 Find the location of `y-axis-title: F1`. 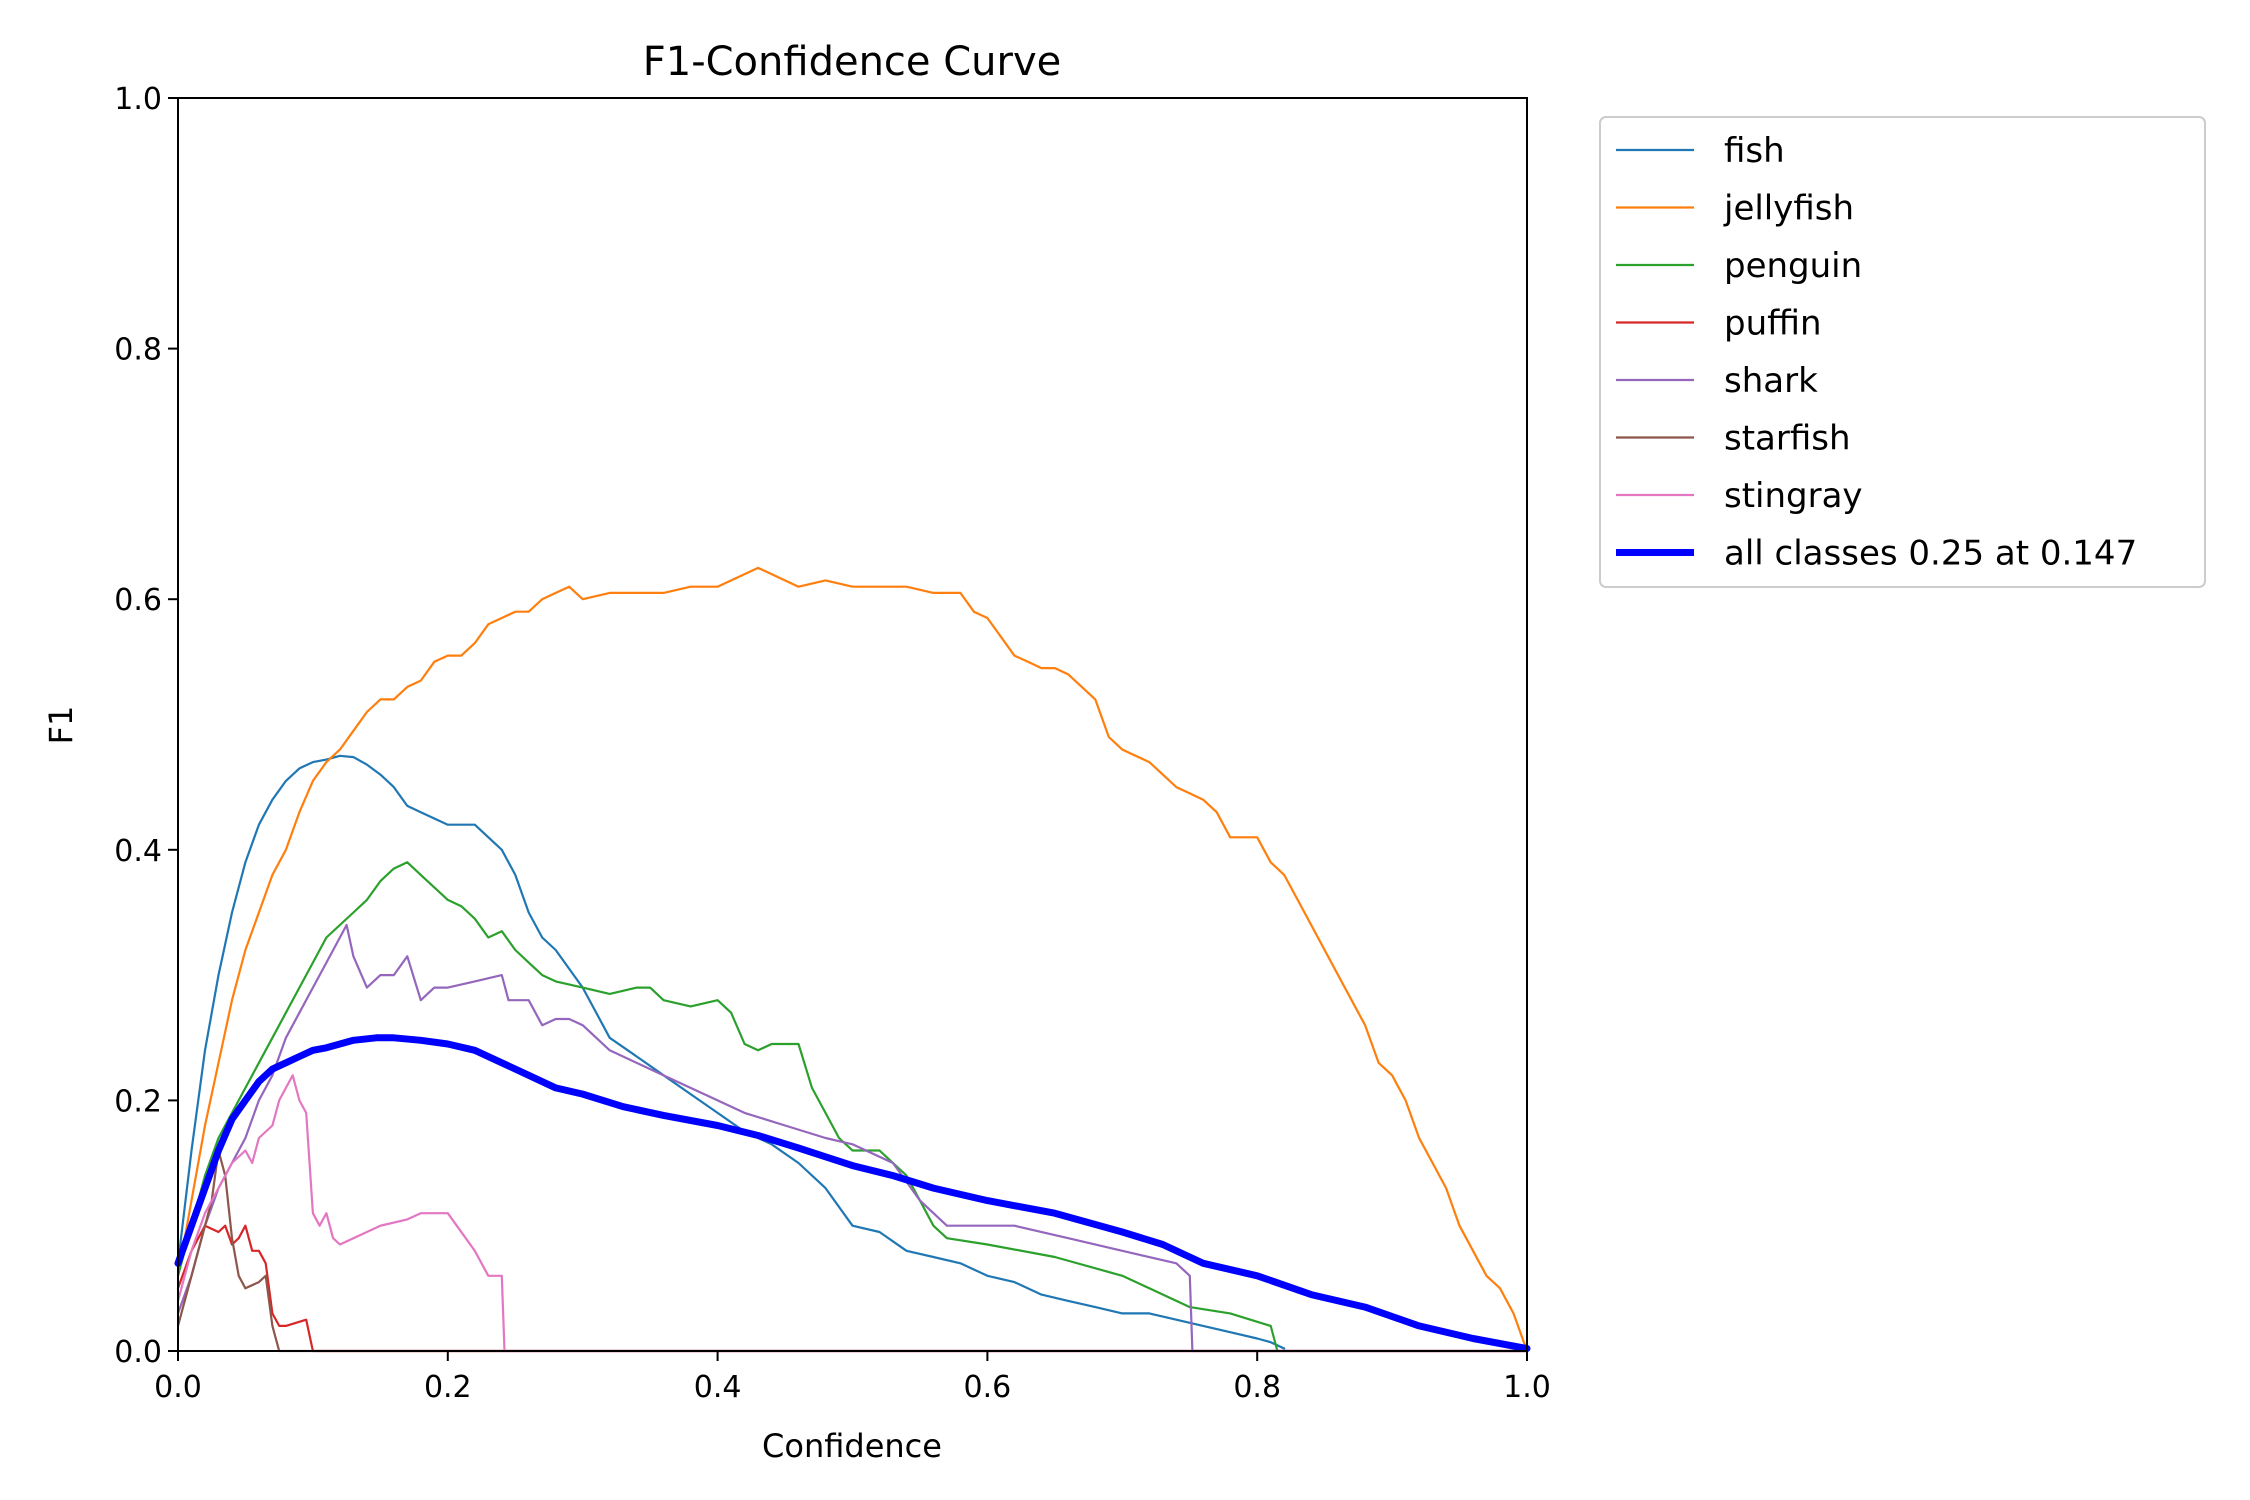

y-axis-title: F1 is located at coordinates (61, 725).